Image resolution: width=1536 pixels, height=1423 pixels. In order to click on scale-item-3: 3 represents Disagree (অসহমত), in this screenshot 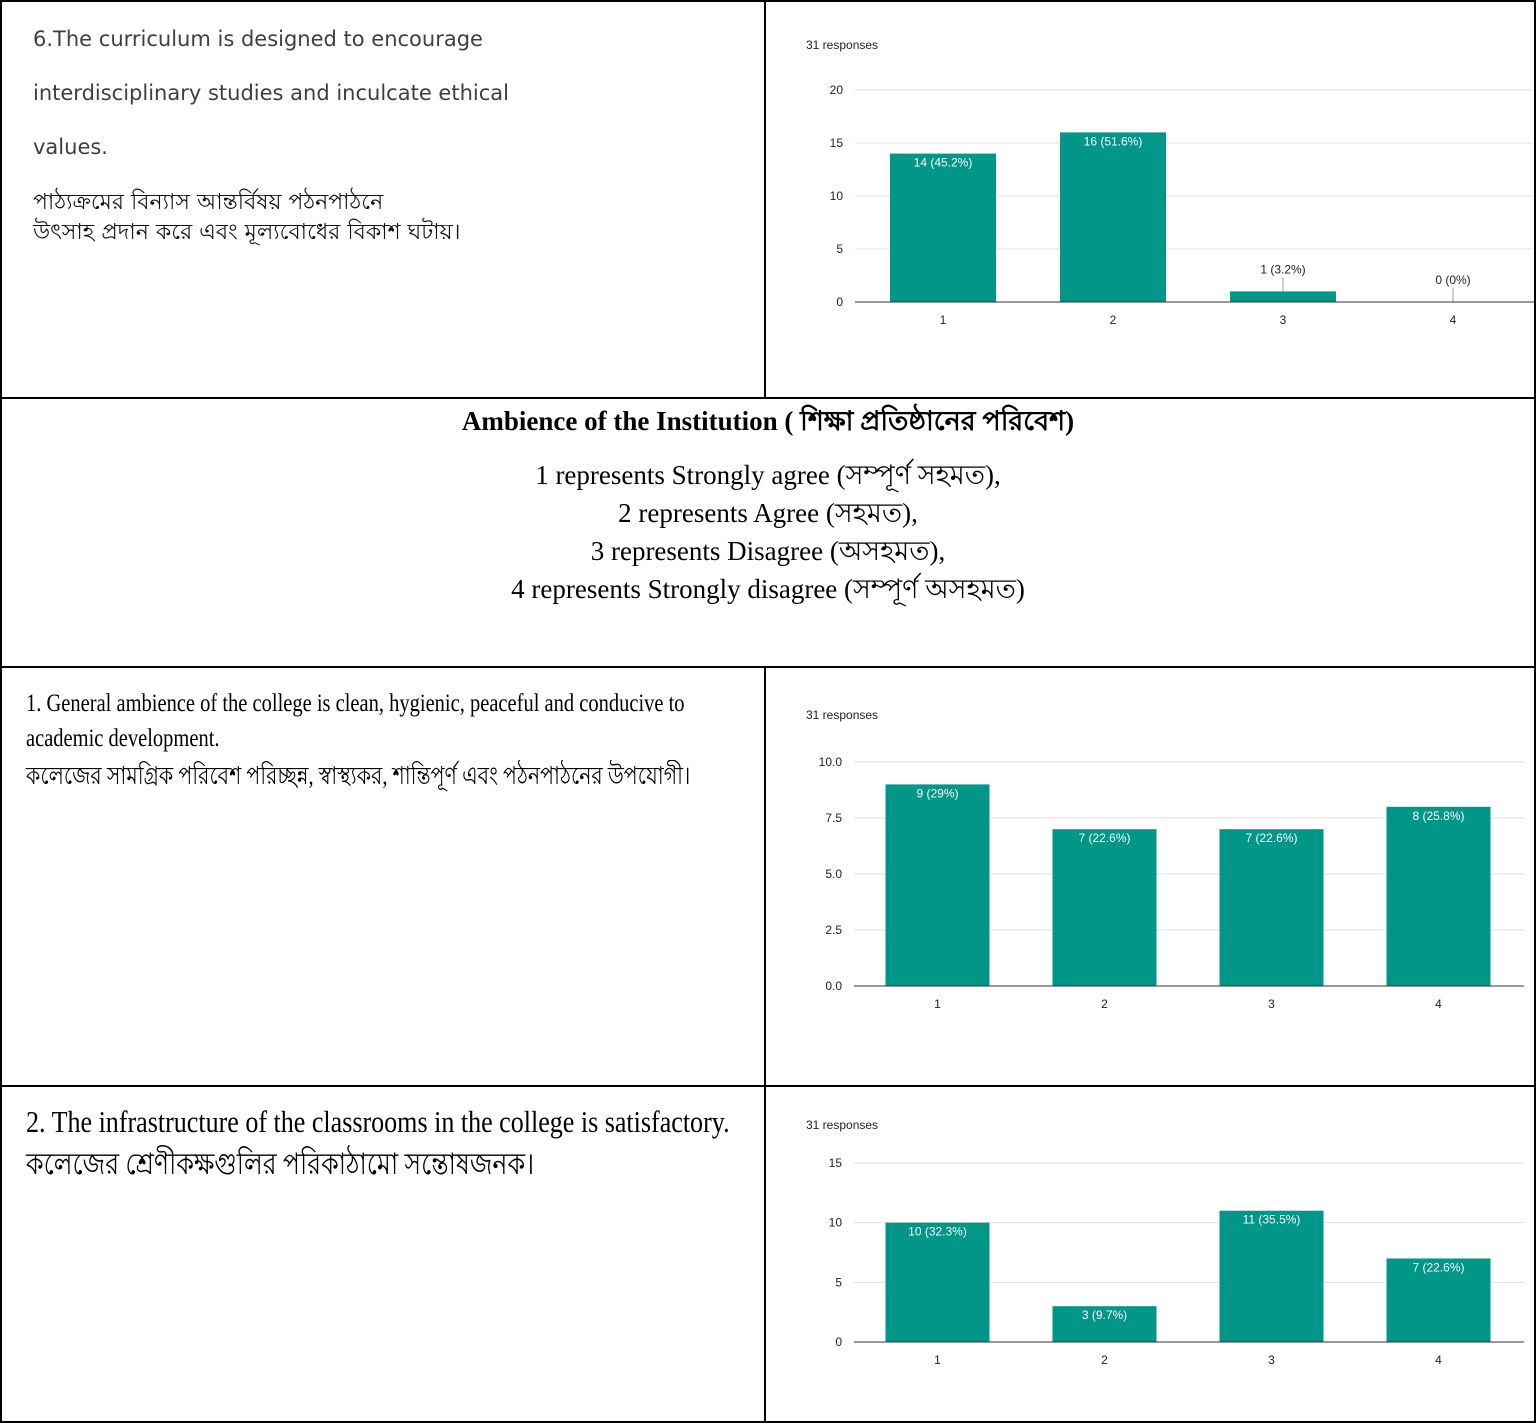, I will do `click(768, 551)`.